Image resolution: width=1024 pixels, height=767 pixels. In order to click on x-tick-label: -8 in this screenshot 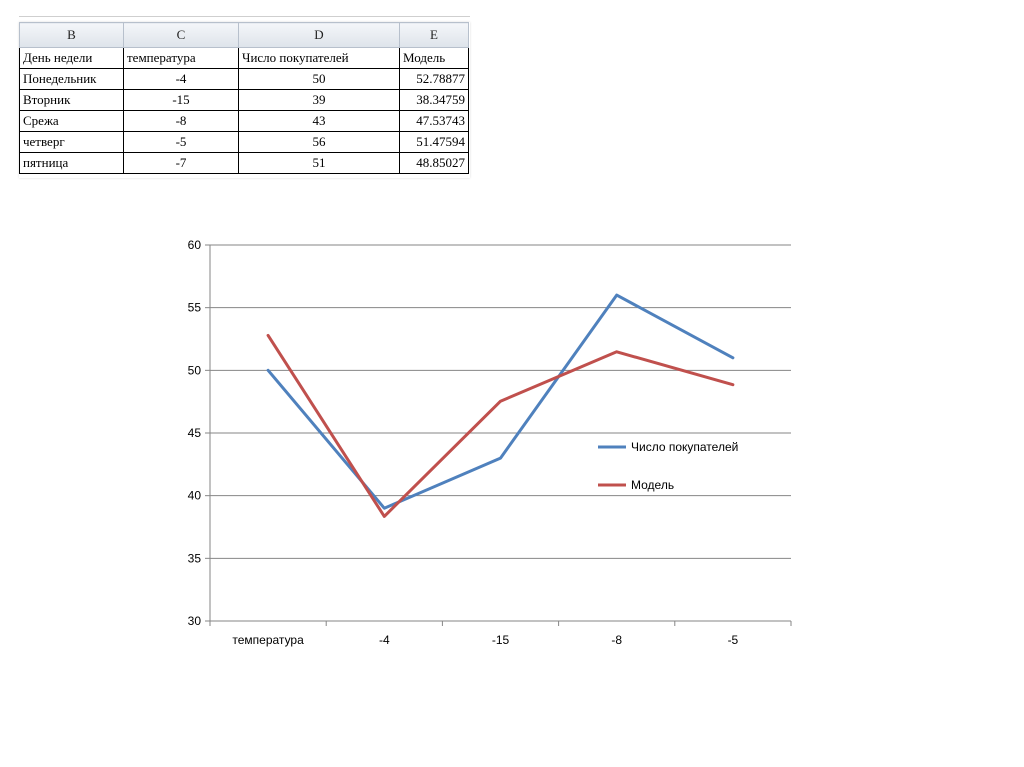, I will do `click(616, 640)`.